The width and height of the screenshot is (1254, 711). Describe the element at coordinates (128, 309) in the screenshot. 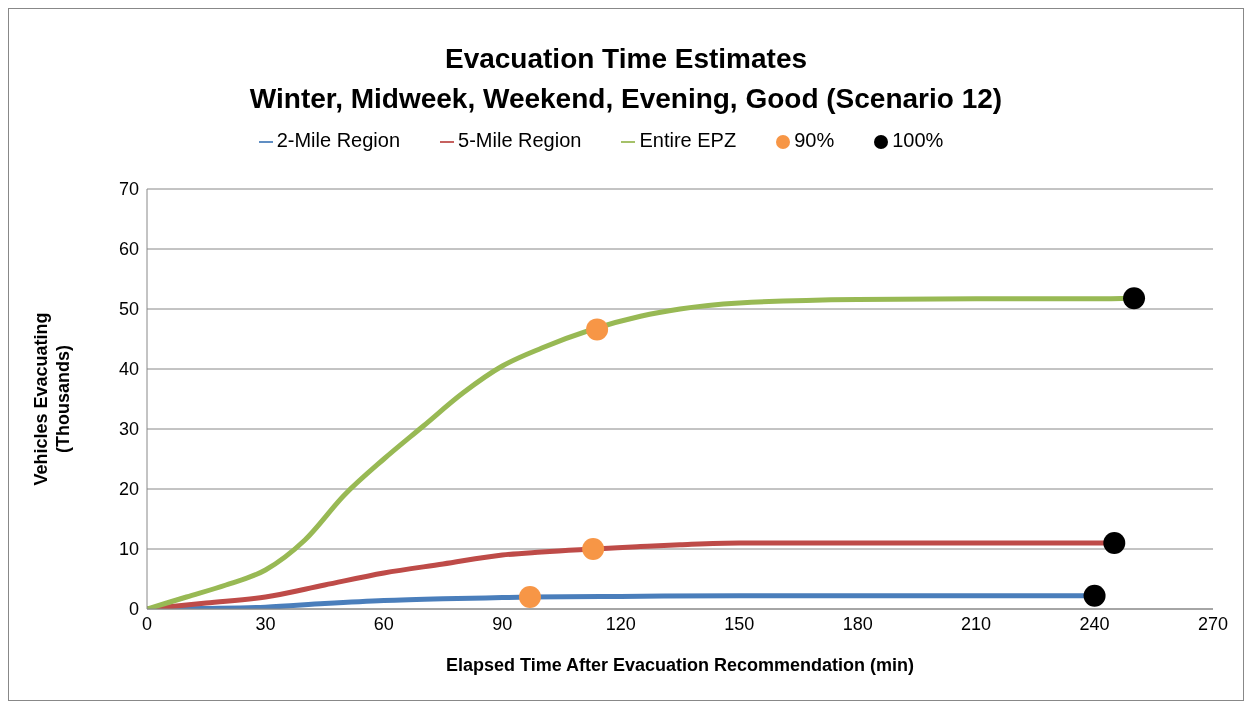

I see `y-tick-label: 50` at that location.